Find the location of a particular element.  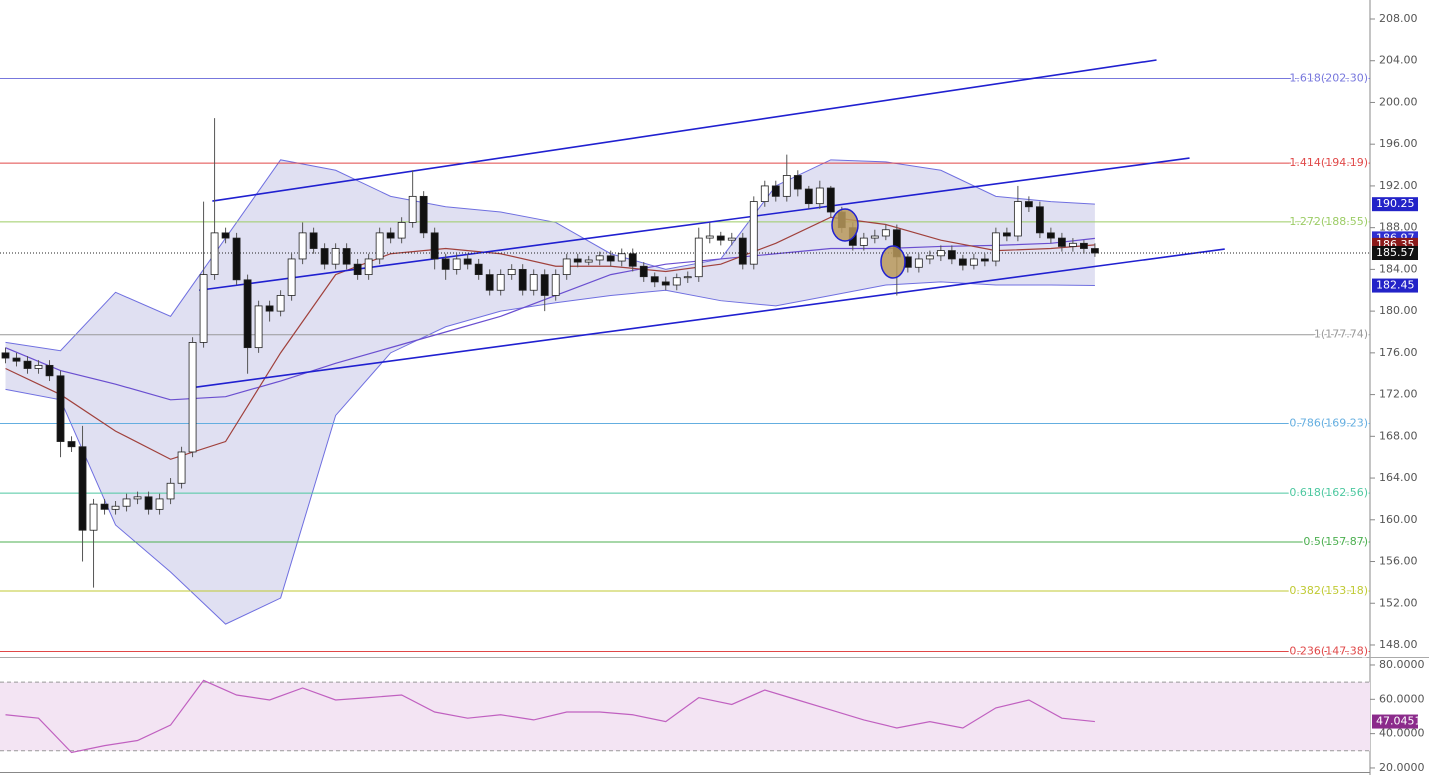

y-tick-label: 196.00 is located at coordinates (1398, 143).